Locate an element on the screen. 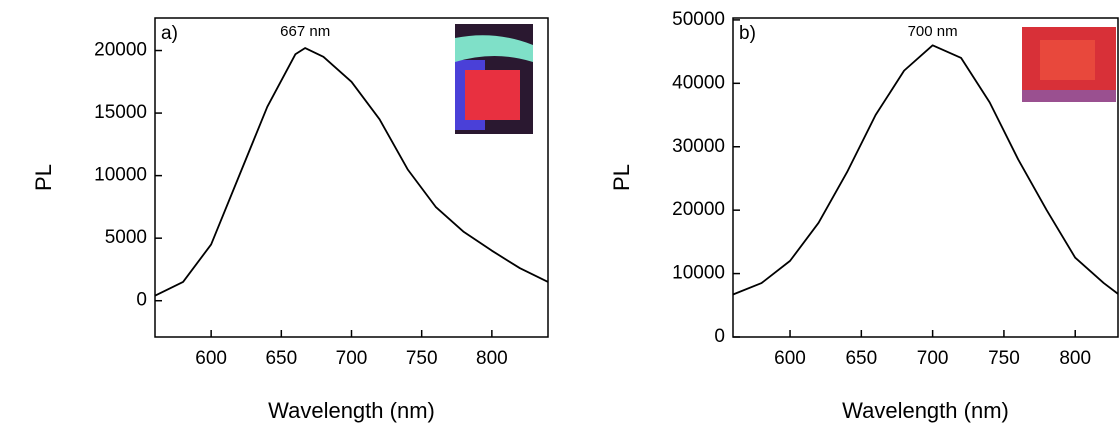 Image resolution: width=1120 pixels, height=432 pixels. y-tick-label: 30000 is located at coordinates (698, 146).